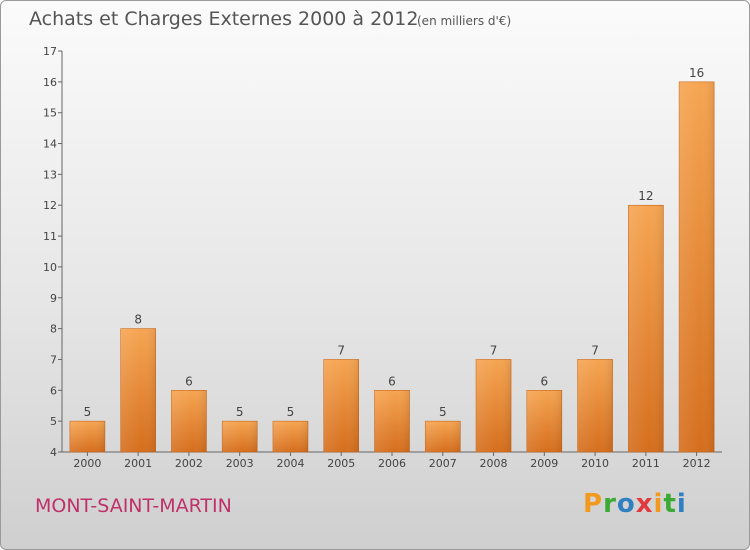 The height and width of the screenshot is (550, 750). Describe the element at coordinates (53, 390) in the screenshot. I see `y-tick-label: 6` at that location.